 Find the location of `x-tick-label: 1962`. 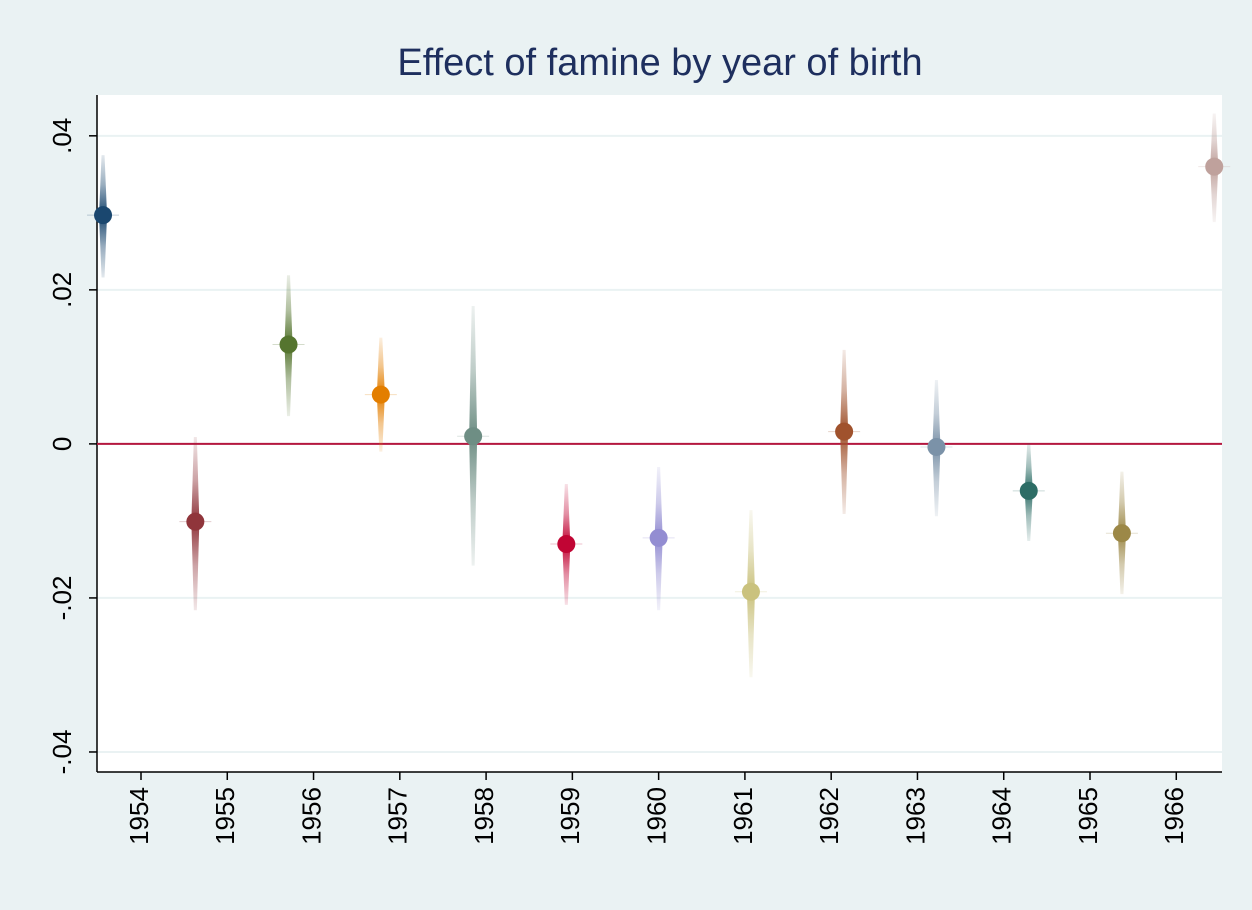

x-tick-label: 1962 is located at coordinates (829, 816).